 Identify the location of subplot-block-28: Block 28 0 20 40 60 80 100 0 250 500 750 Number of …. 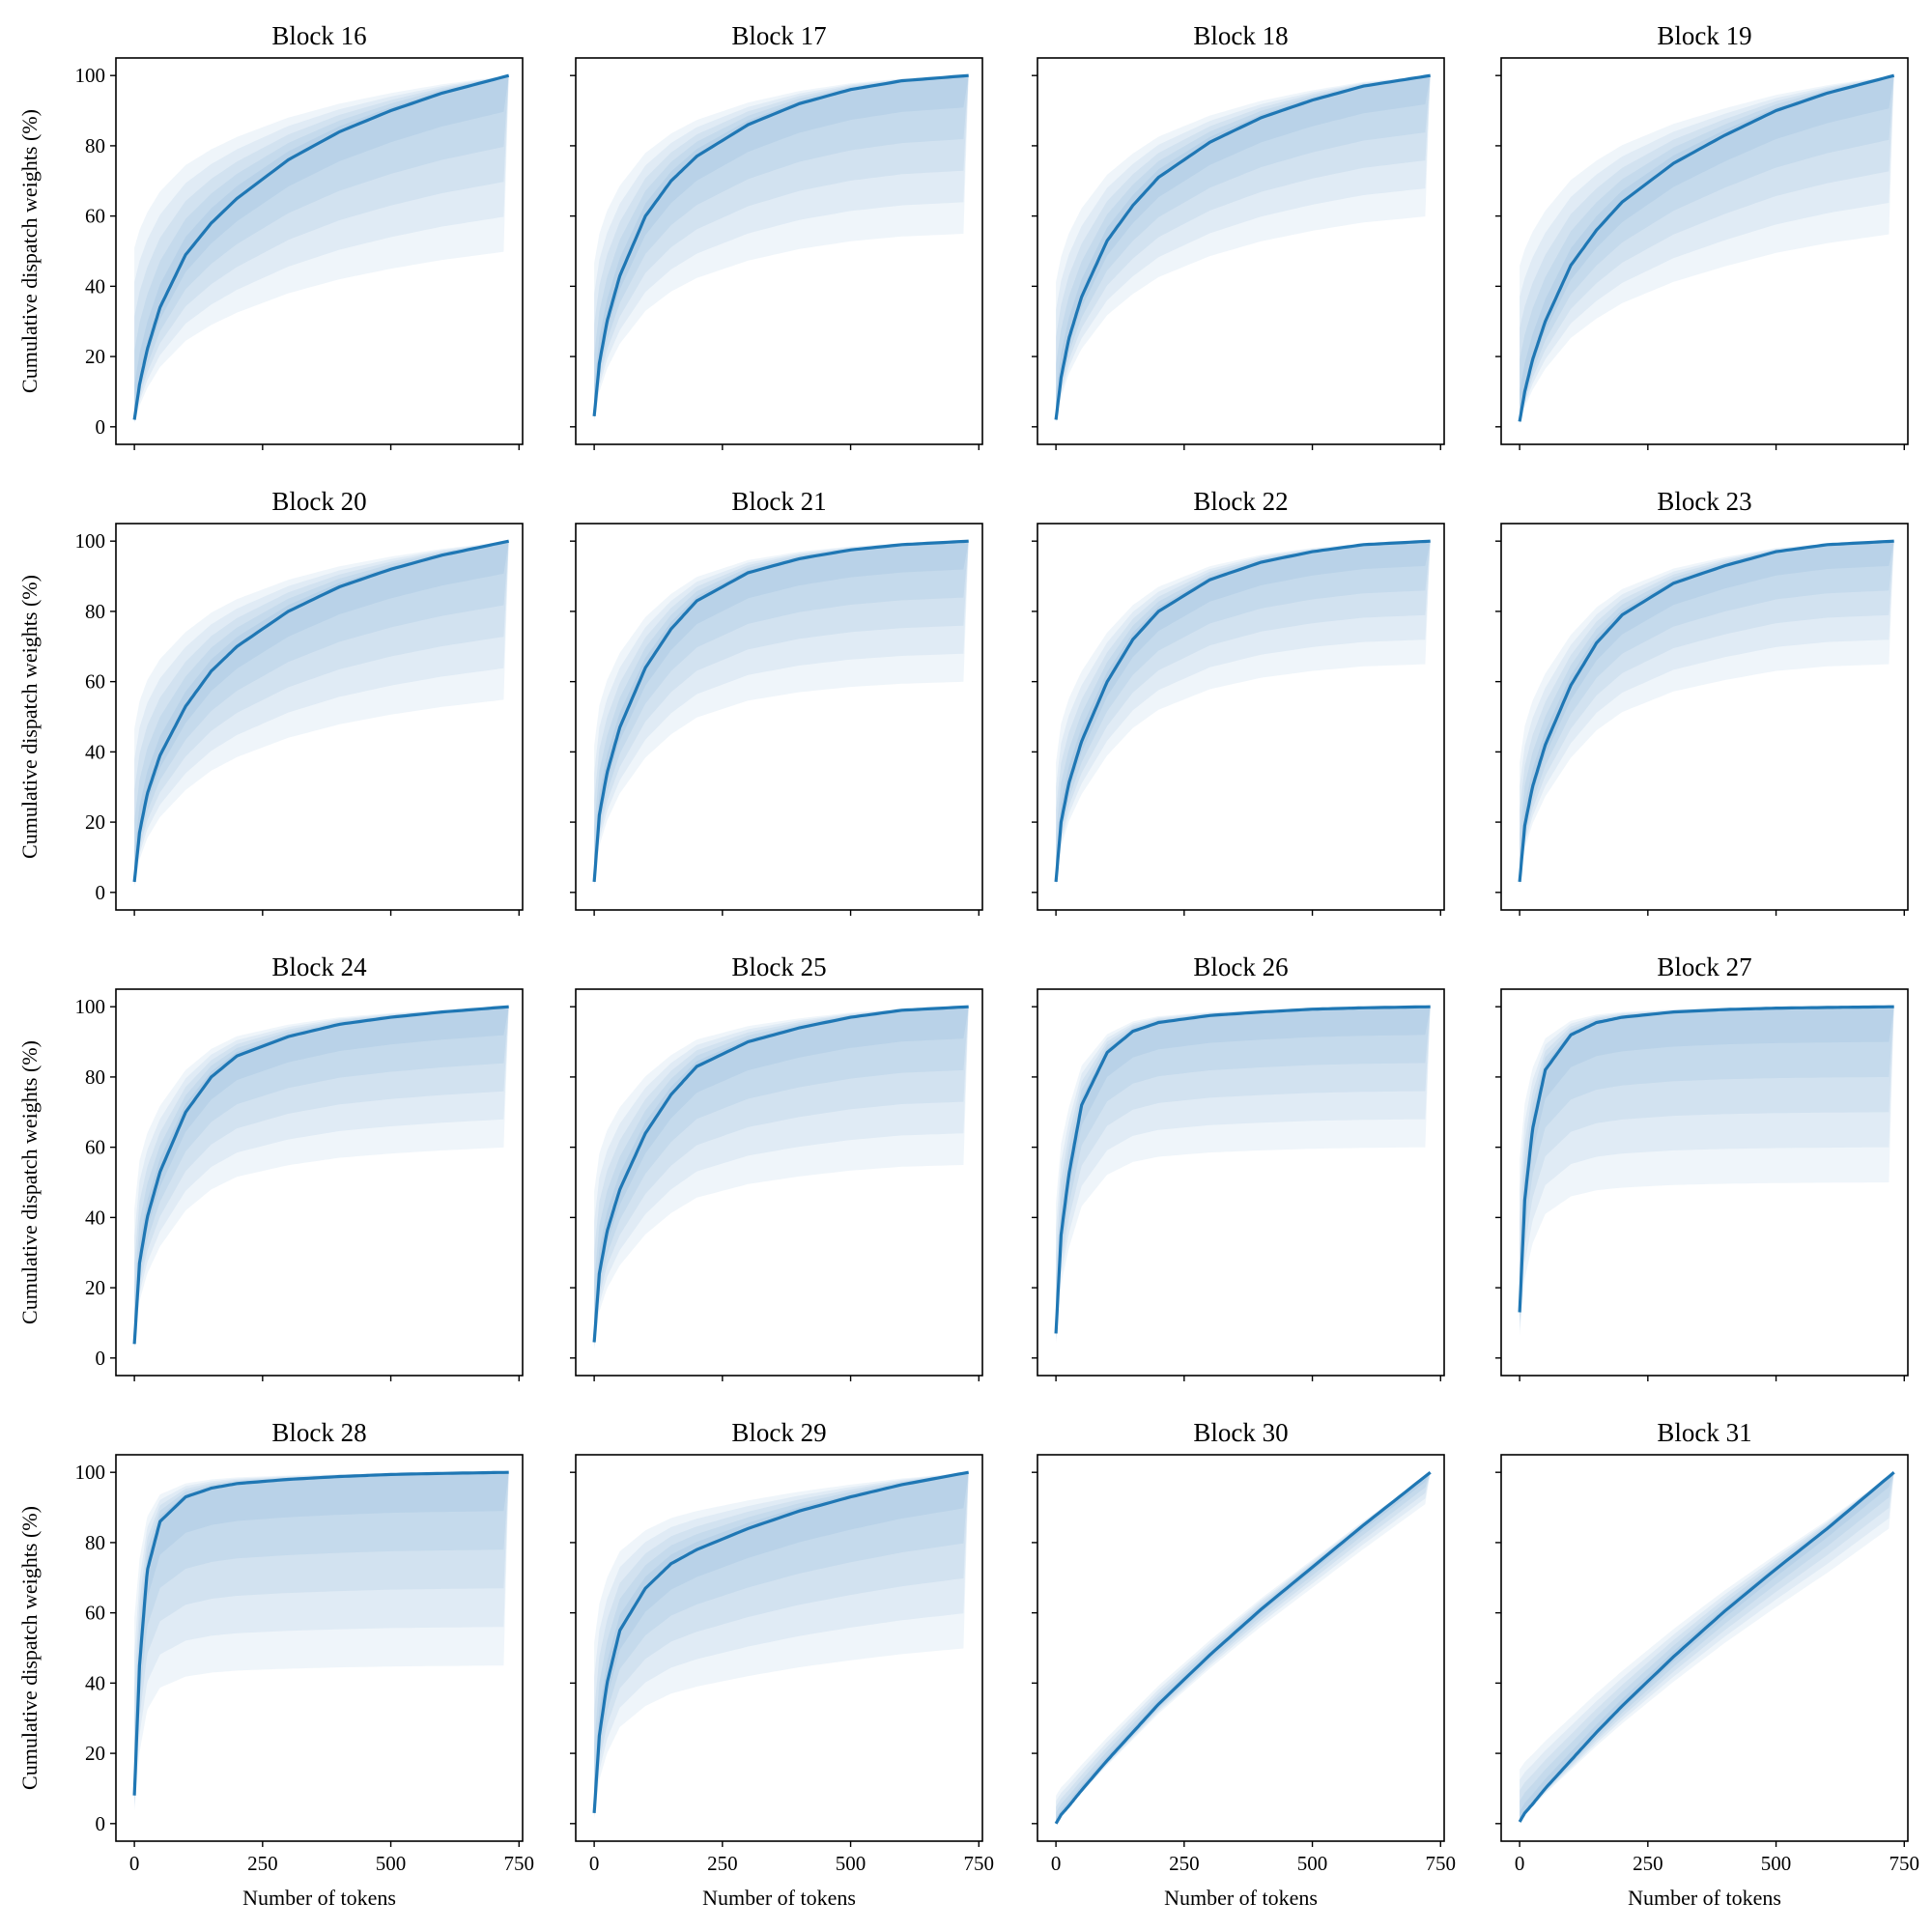
(275, 1664).